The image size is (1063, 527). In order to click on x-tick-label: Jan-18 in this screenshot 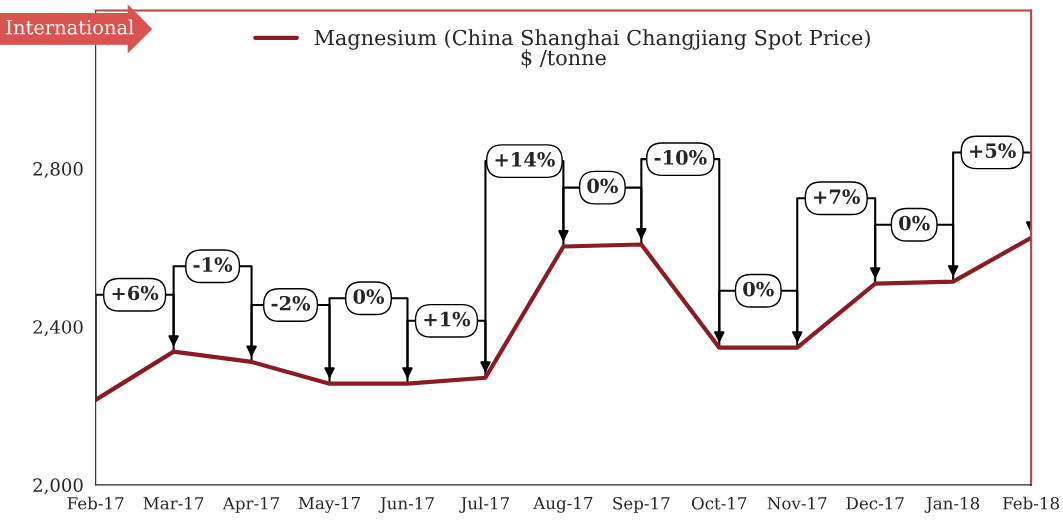, I will do `click(952, 504)`.